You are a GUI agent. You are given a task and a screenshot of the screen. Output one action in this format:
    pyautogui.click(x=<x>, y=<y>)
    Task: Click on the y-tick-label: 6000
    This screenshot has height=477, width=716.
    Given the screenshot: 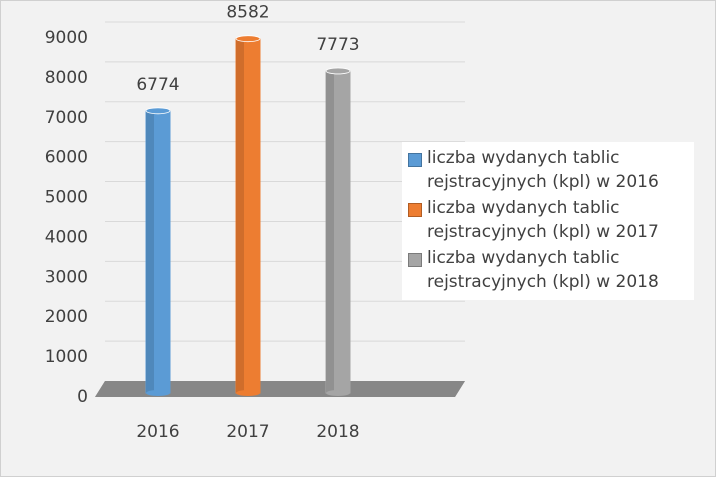 What is the action you would take?
    pyautogui.click(x=66, y=158)
    